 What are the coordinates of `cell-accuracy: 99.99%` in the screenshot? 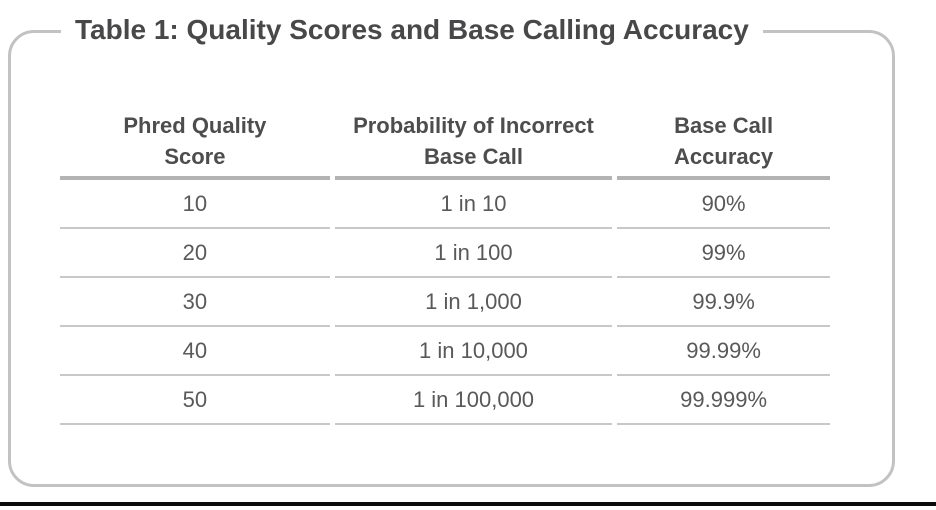 It's located at (723, 351).